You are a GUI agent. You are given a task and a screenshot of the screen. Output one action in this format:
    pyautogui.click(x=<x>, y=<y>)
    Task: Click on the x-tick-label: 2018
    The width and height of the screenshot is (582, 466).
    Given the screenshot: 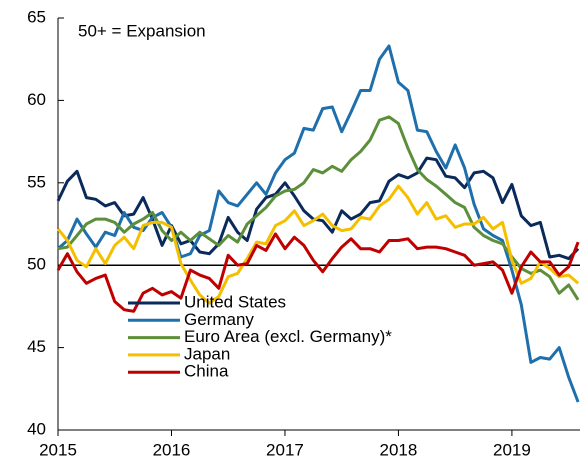 What is the action you would take?
    pyautogui.click(x=399, y=449)
    